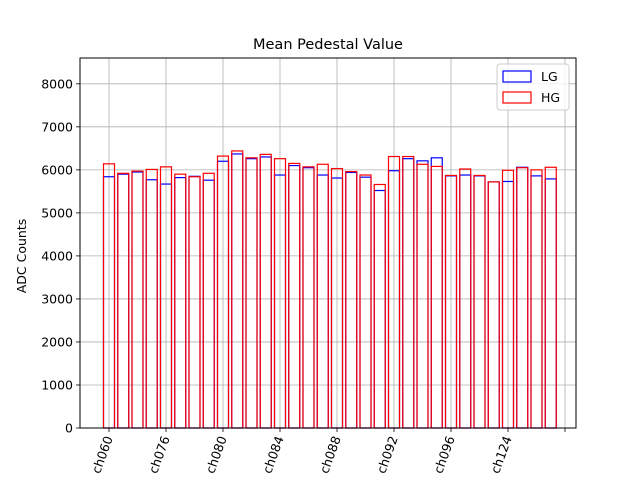  I want to click on legend-swatch-hg, so click(517, 97).